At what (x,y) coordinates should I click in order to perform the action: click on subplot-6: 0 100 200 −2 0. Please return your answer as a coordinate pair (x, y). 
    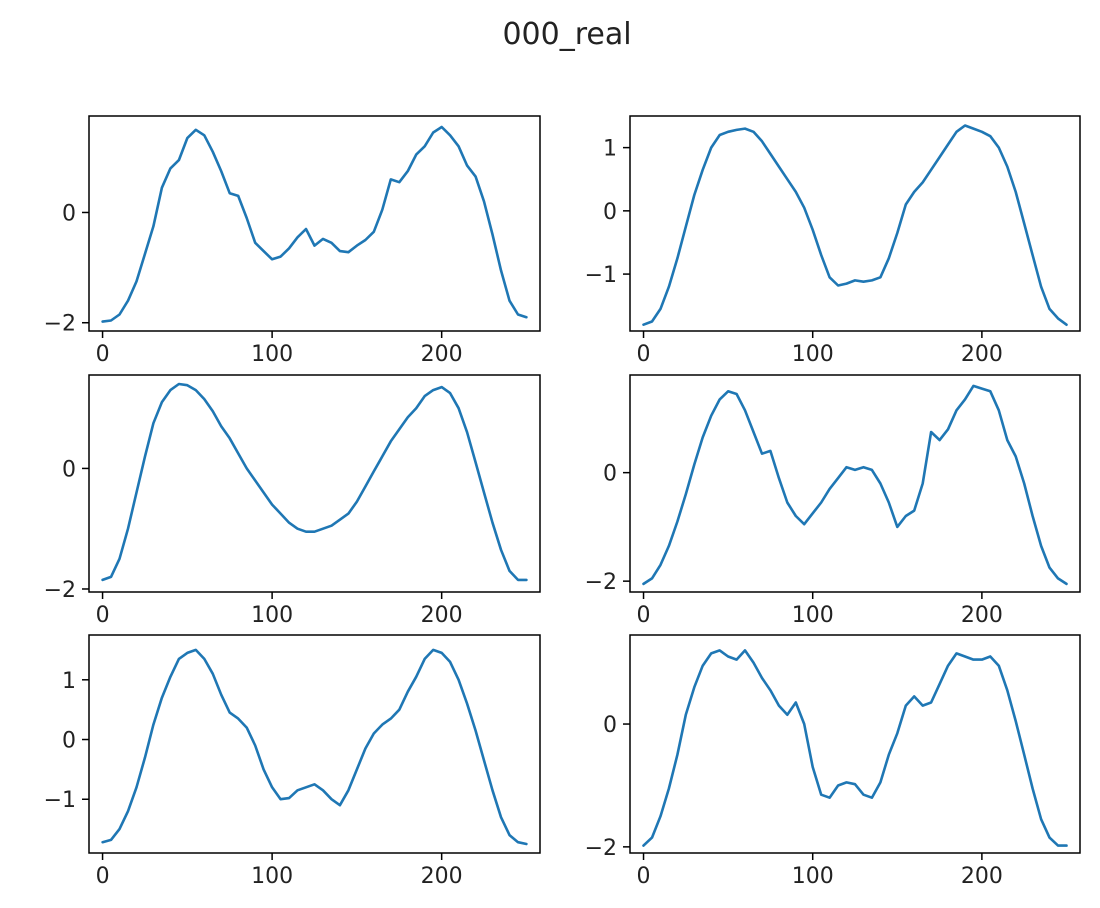
    Looking at the image, I should click on (833, 761).